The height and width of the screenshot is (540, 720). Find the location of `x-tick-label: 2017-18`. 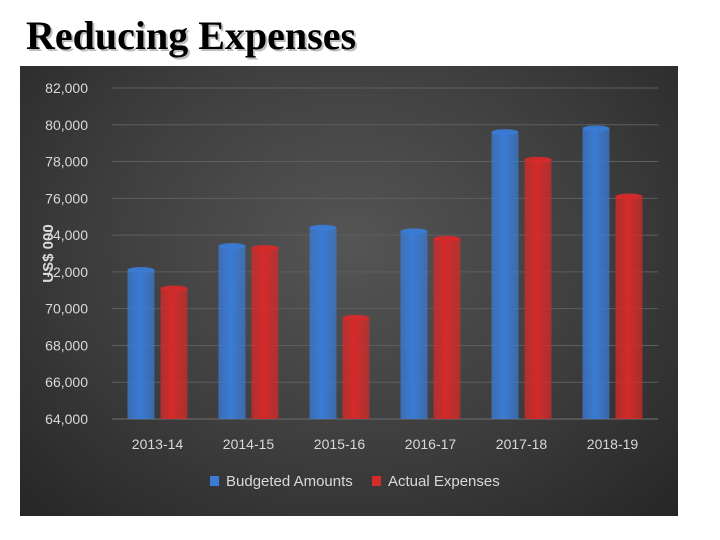

x-tick-label: 2017-18 is located at coordinates (522, 444).